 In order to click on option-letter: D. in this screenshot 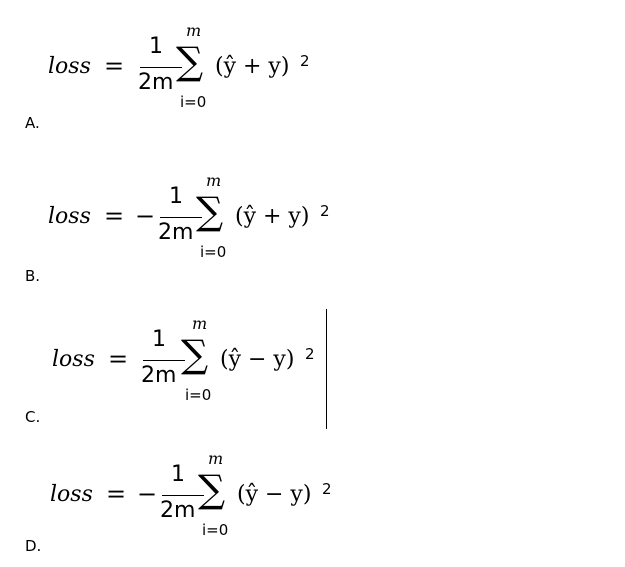, I will do `click(33, 546)`.